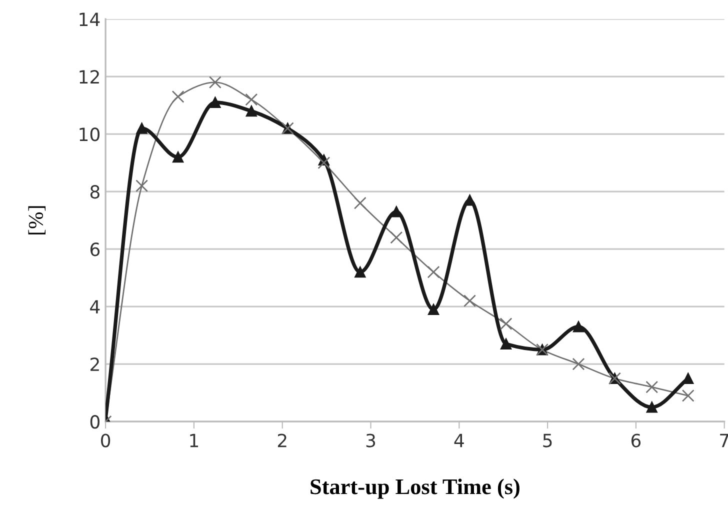 The width and height of the screenshot is (728, 516). I want to click on y-tick-label: 10, so click(90, 135).